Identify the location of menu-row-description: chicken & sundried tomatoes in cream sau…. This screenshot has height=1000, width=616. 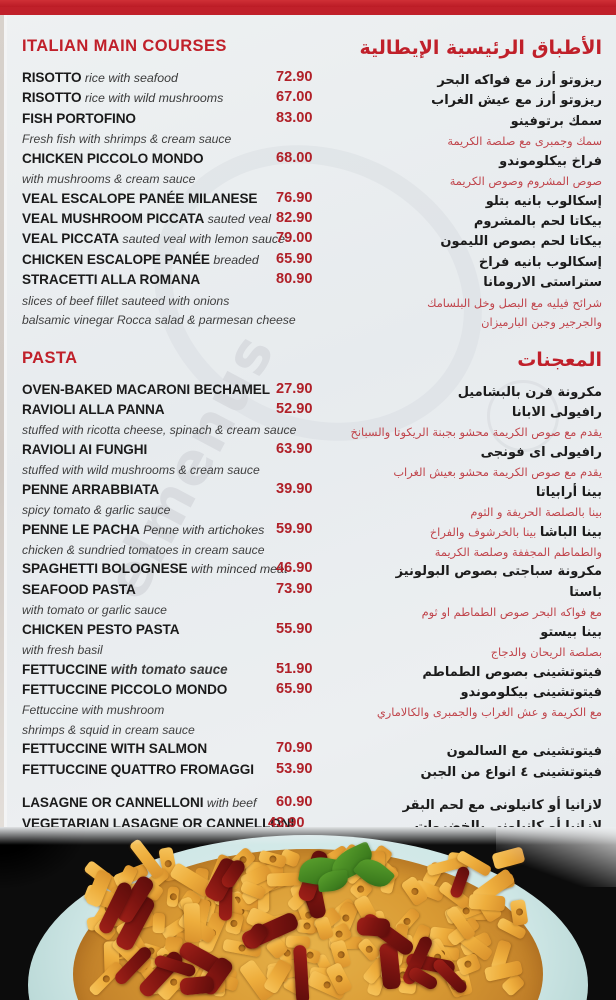
(308, 551).